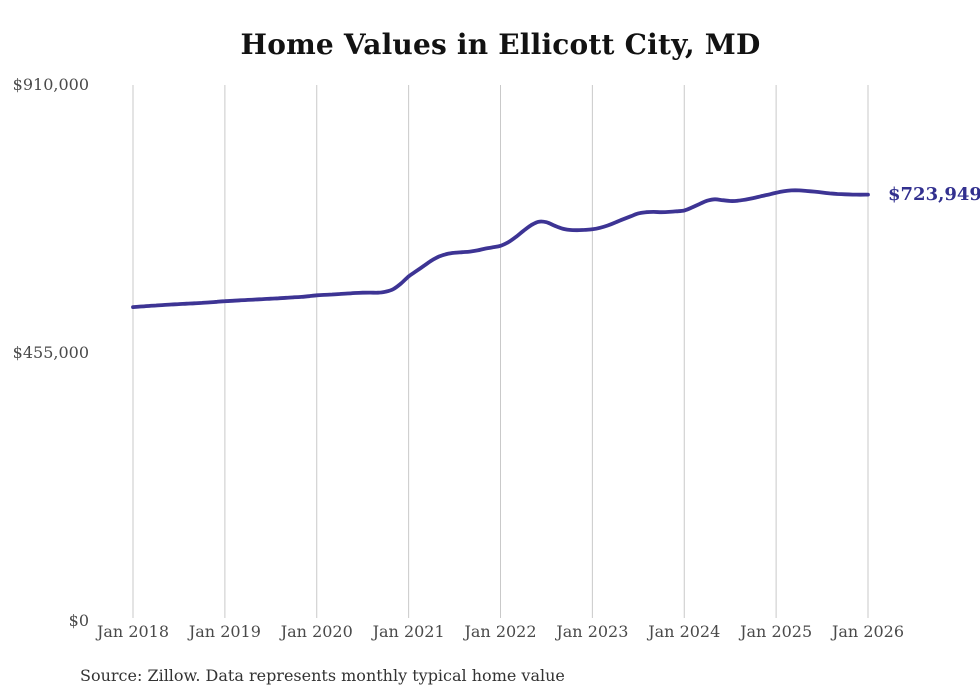  Describe the element at coordinates (592, 631) in the screenshot. I see `x-axis-tick-label: Jan 2023` at that location.